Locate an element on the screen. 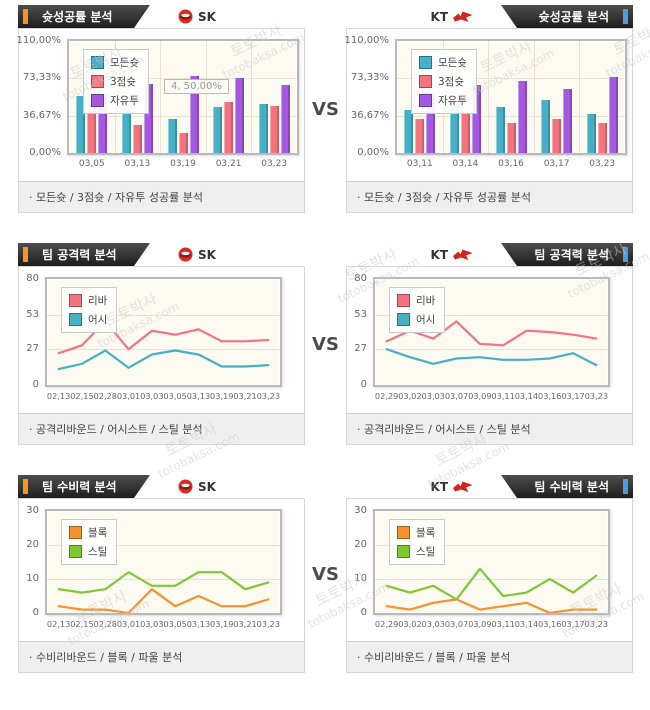 The height and width of the screenshot is (710, 650). legend-label: 자유투 is located at coordinates (124, 101).